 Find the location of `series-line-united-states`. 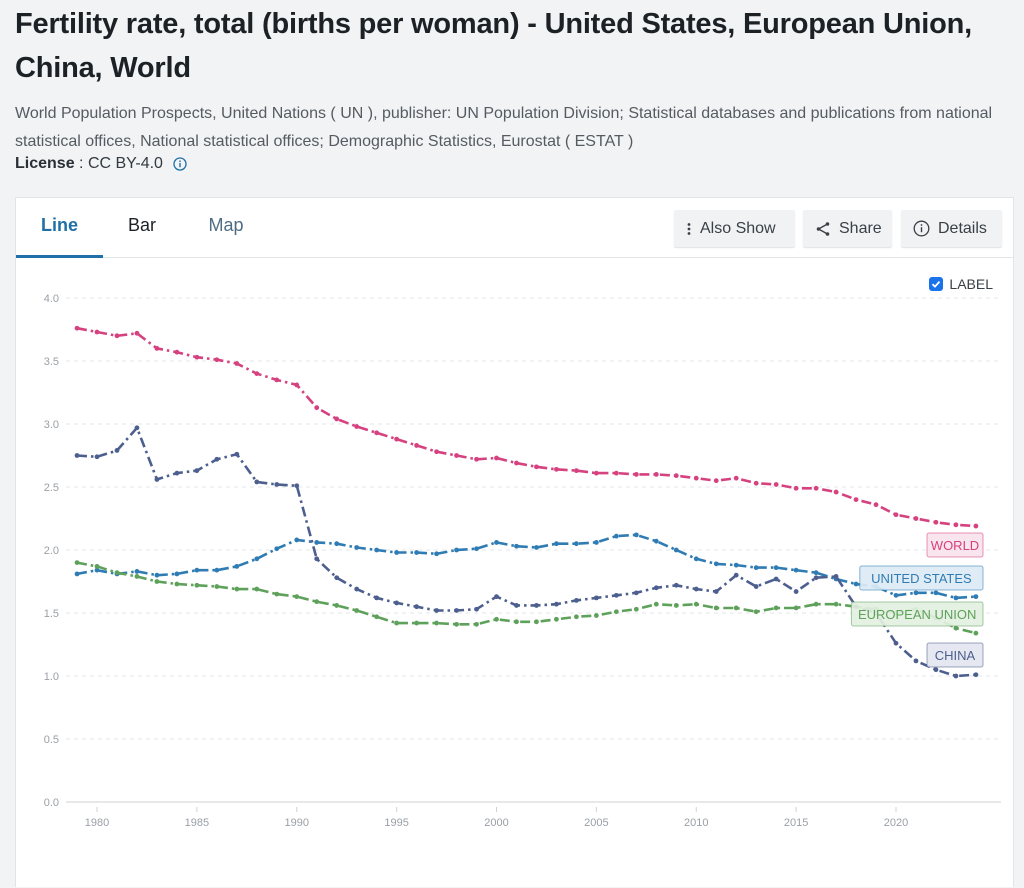

series-line-united-states is located at coordinates (526, 566).